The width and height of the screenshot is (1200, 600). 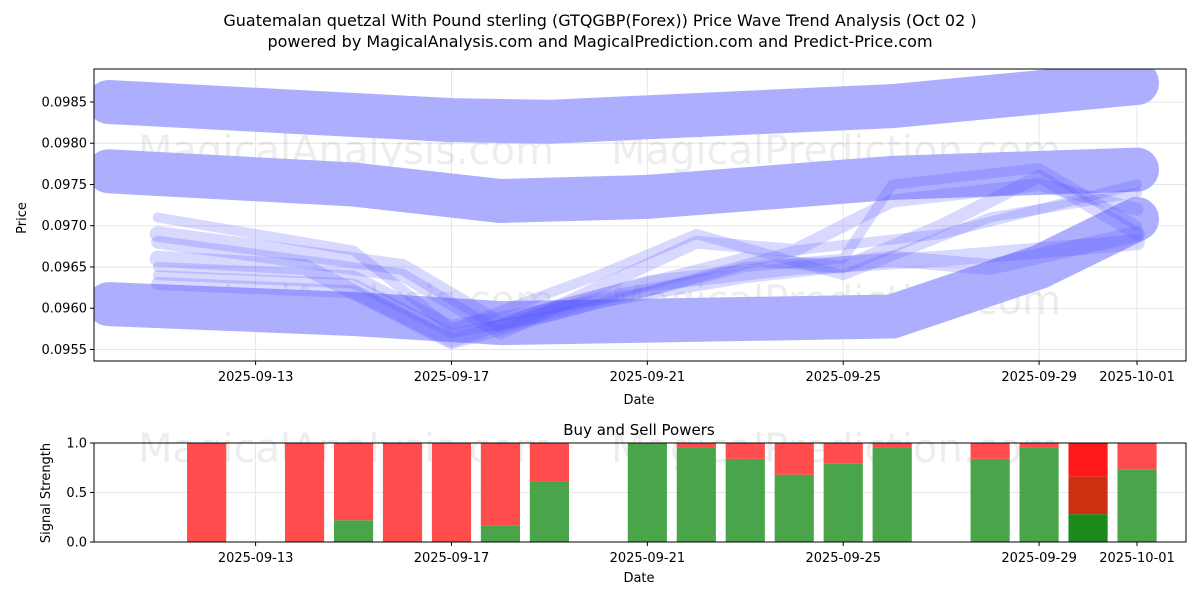 I want to click on top-x-tick-label: 2025-09-21, so click(x=648, y=377).